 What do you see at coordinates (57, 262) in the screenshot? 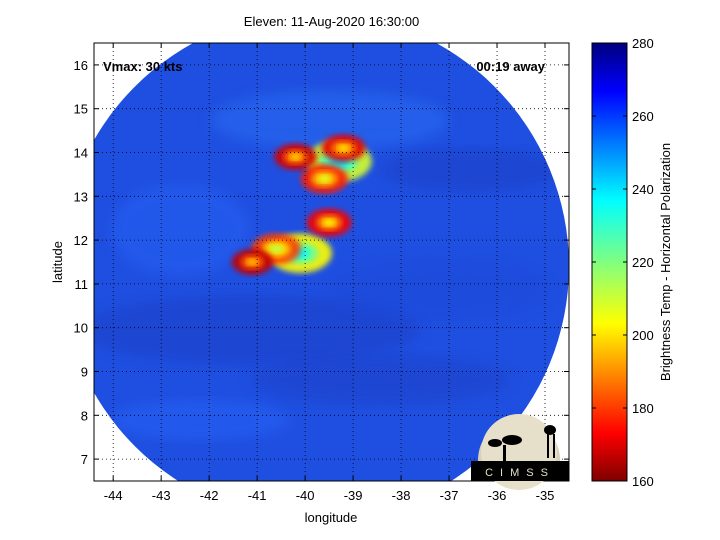
I see `y-axis-label: latitude` at bounding box center [57, 262].